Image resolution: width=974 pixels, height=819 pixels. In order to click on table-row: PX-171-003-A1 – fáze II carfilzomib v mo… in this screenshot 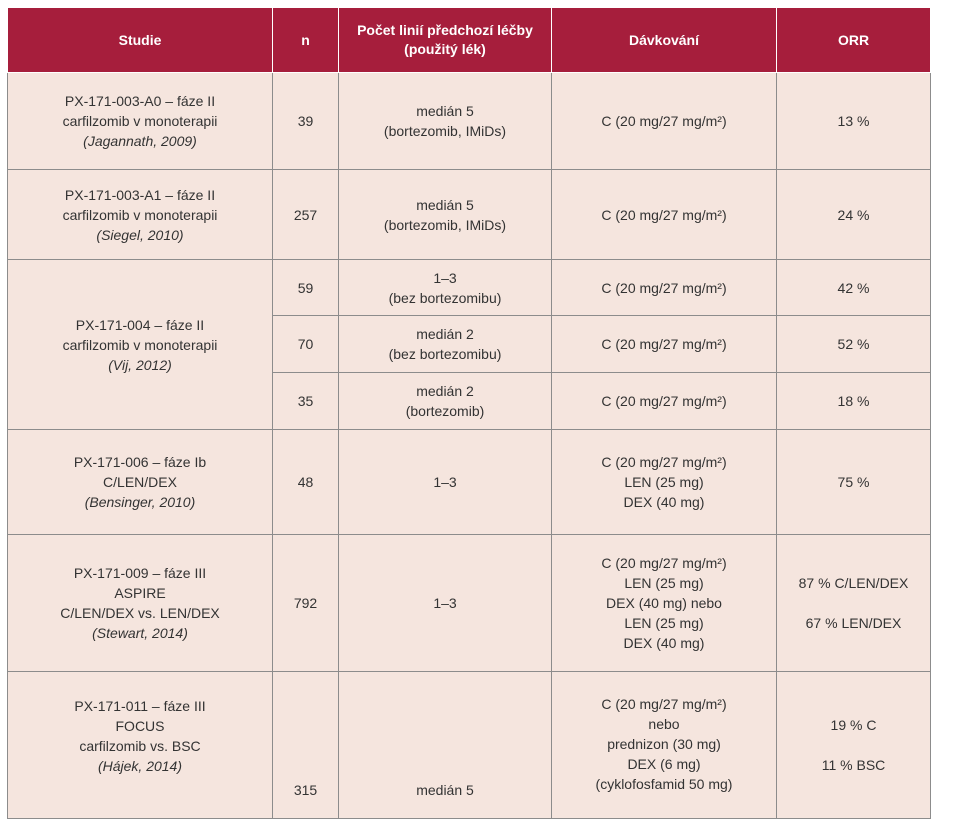, I will do `click(469, 214)`.